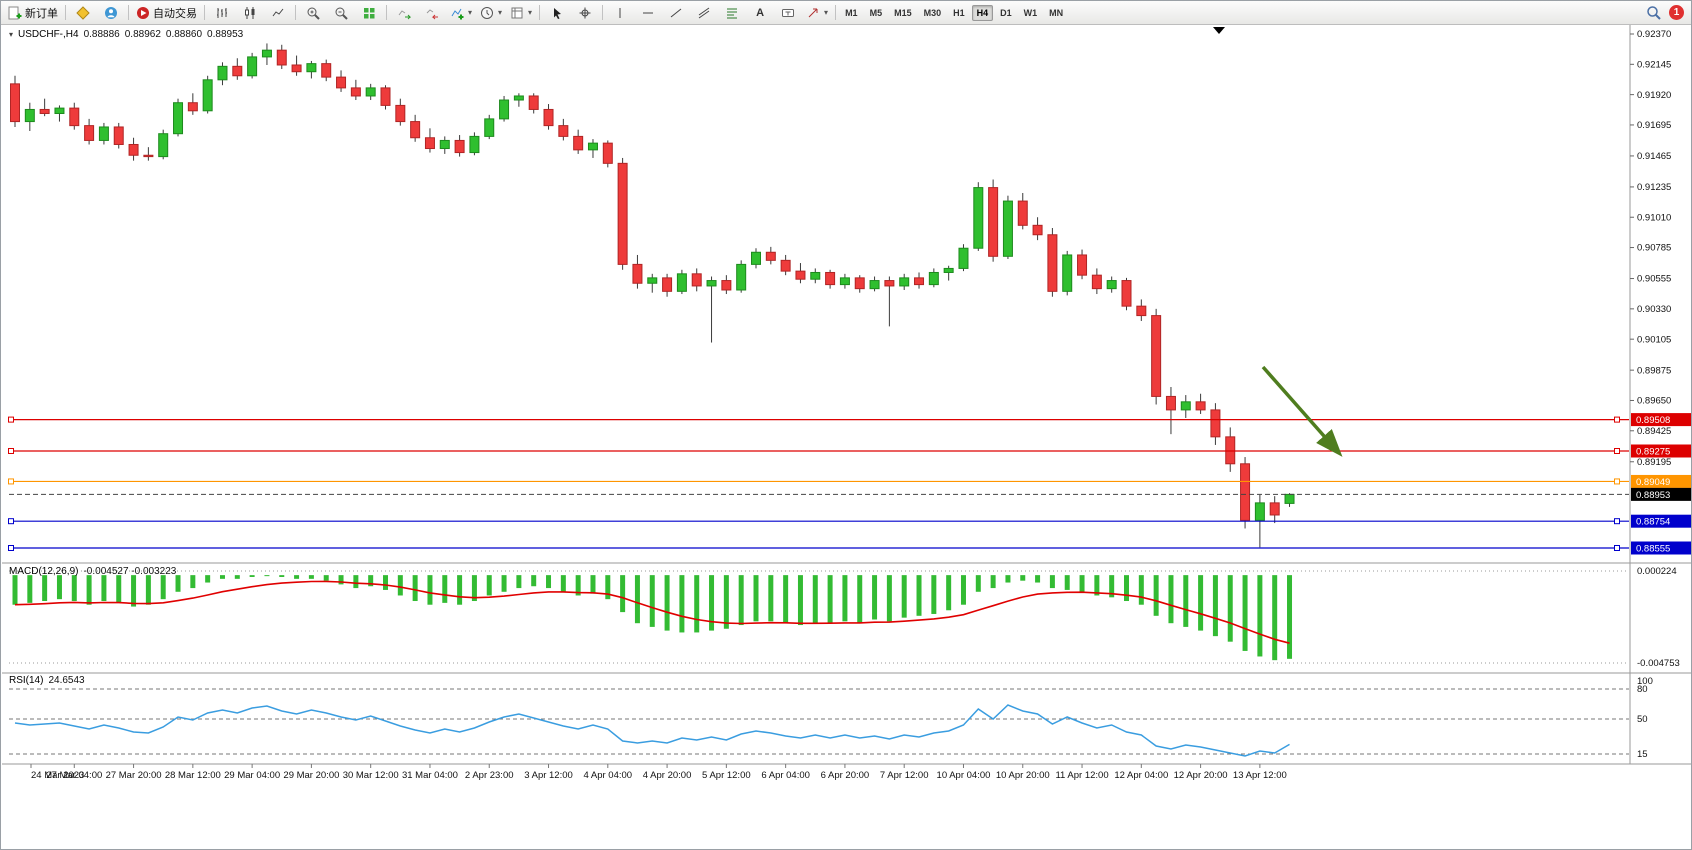 The image size is (1692, 850). I want to click on channel-button, so click(704, 12).